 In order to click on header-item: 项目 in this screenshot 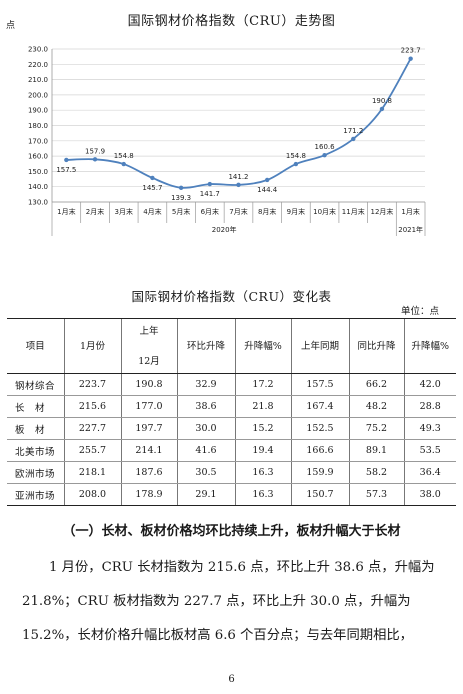, I will do `click(35, 346)`.